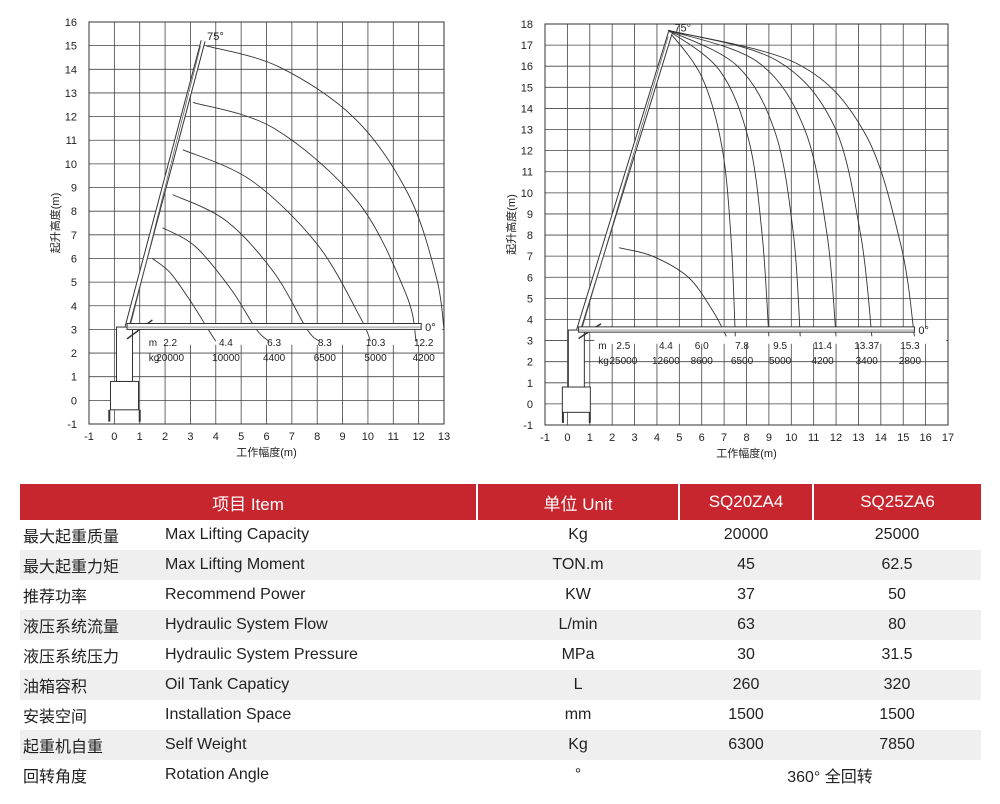  What do you see at coordinates (746, 502) in the screenshot?
I see `header-model-a: SQ20ZA4` at bounding box center [746, 502].